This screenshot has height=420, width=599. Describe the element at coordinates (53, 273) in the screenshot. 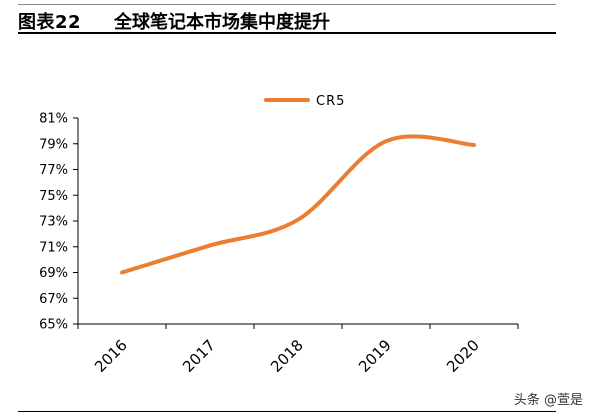

I see `y-tick-label: 69%` at that location.